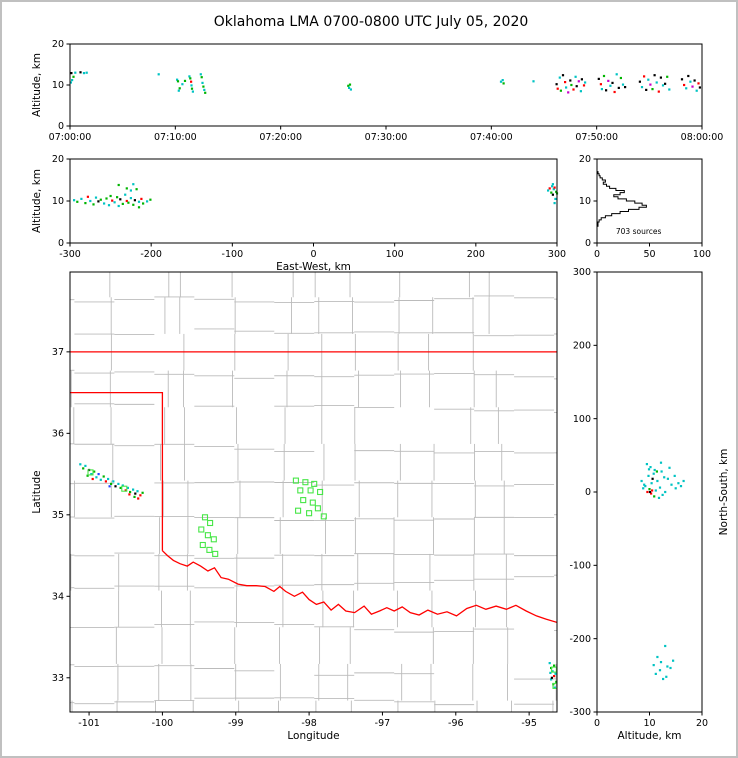  I want to click on x-tick-label: -100, so click(233, 254).